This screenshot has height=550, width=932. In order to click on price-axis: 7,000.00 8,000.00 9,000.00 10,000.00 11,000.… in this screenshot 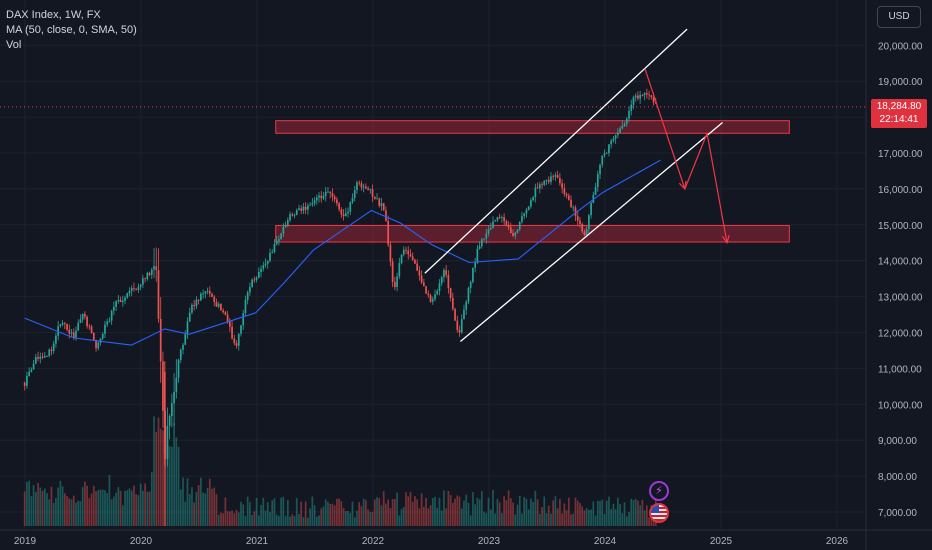, I will do `click(894, 275)`.